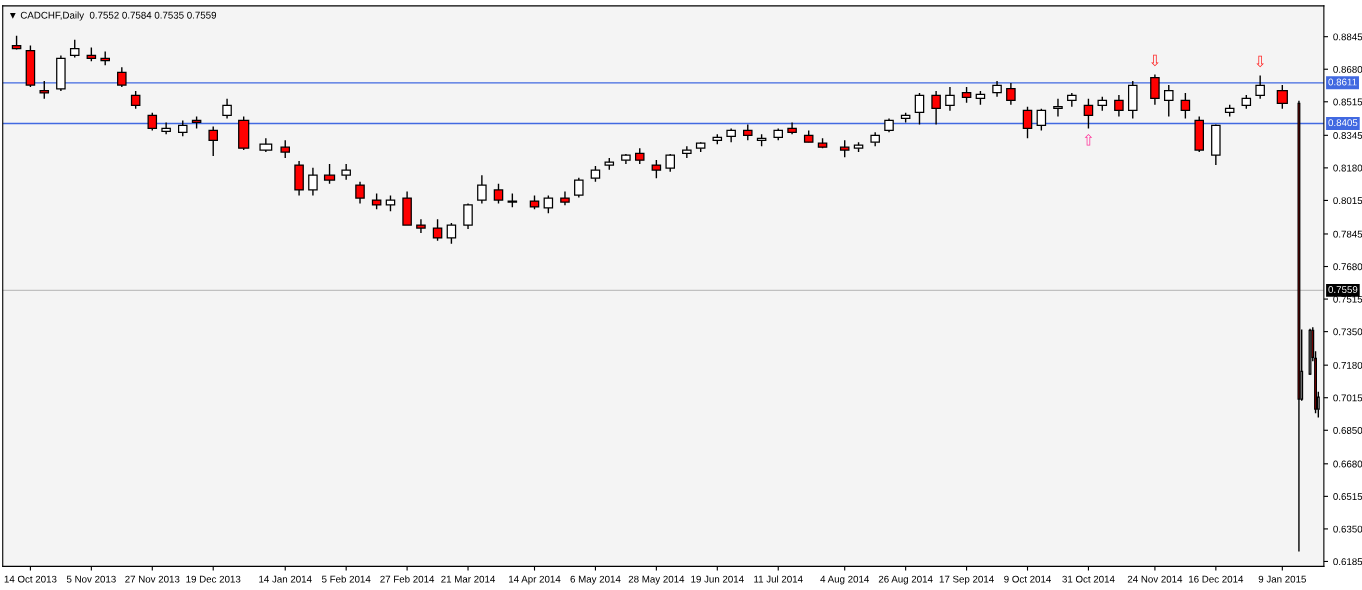 The height and width of the screenshot is (590, 1362). What do you see at coordinates (1347, 496) in the screenshot?
I see `y-tick-label: 0.6515` at bounding box center [1347, 496].